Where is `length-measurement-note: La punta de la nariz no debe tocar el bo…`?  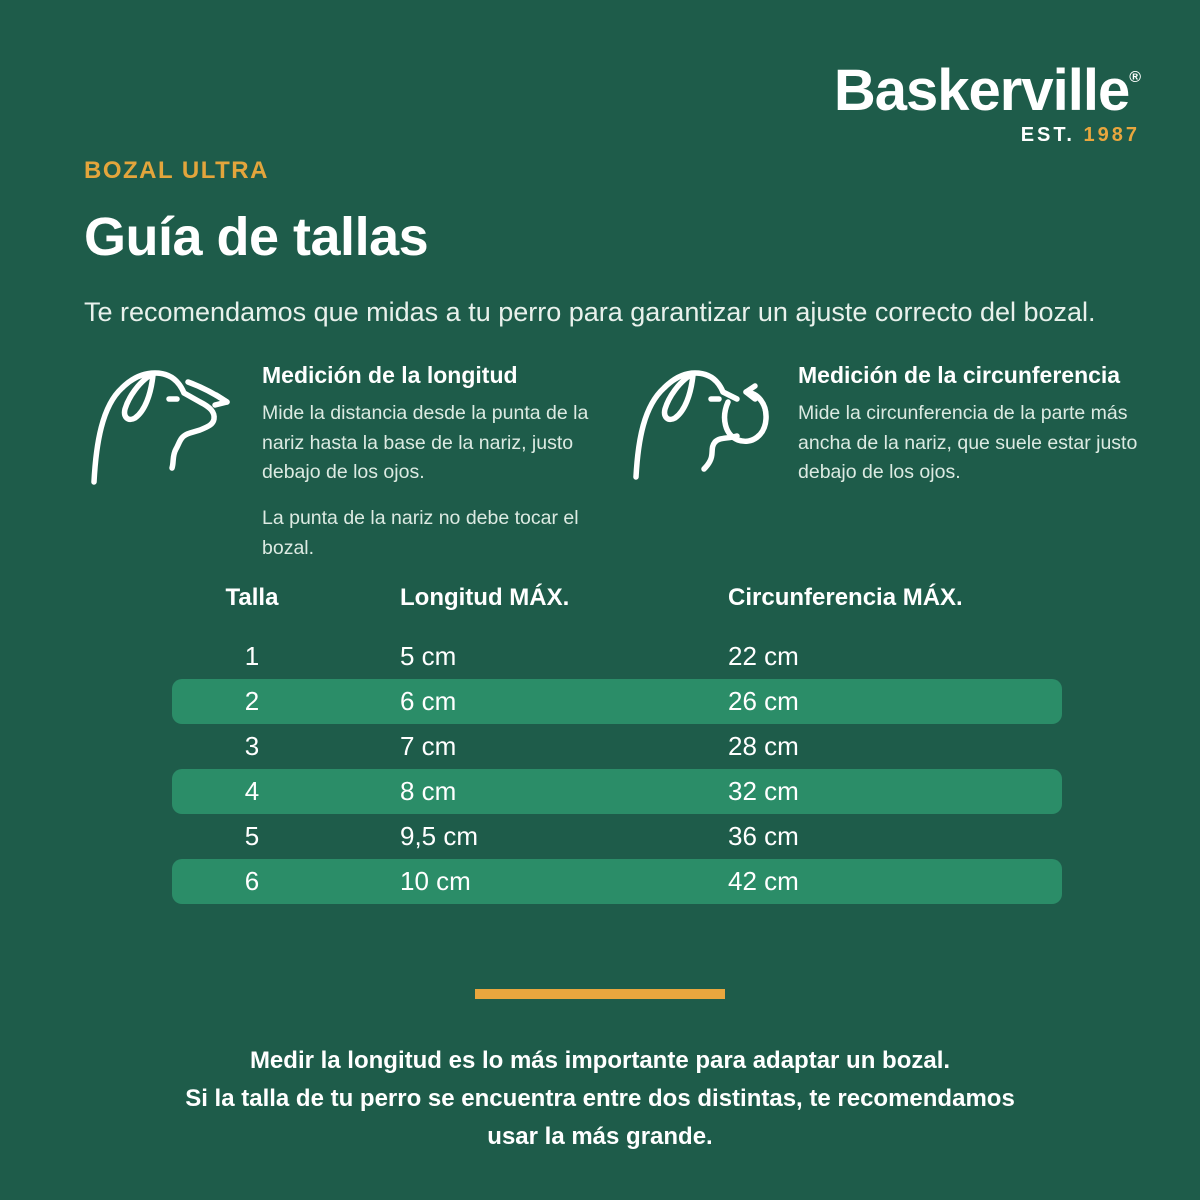 length-measurement-note: La punta de la nariz no debe tocar el bo… is located at coordinates (420, 532).